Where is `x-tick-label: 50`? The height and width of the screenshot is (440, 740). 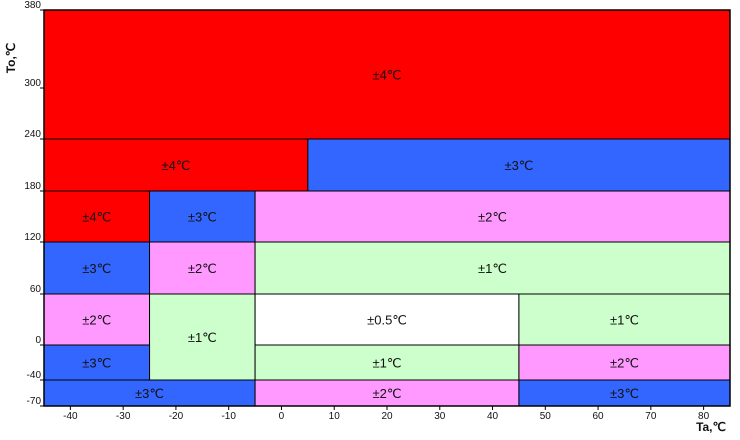
x-tick-label: 50 is located at coordinates (546, 416).